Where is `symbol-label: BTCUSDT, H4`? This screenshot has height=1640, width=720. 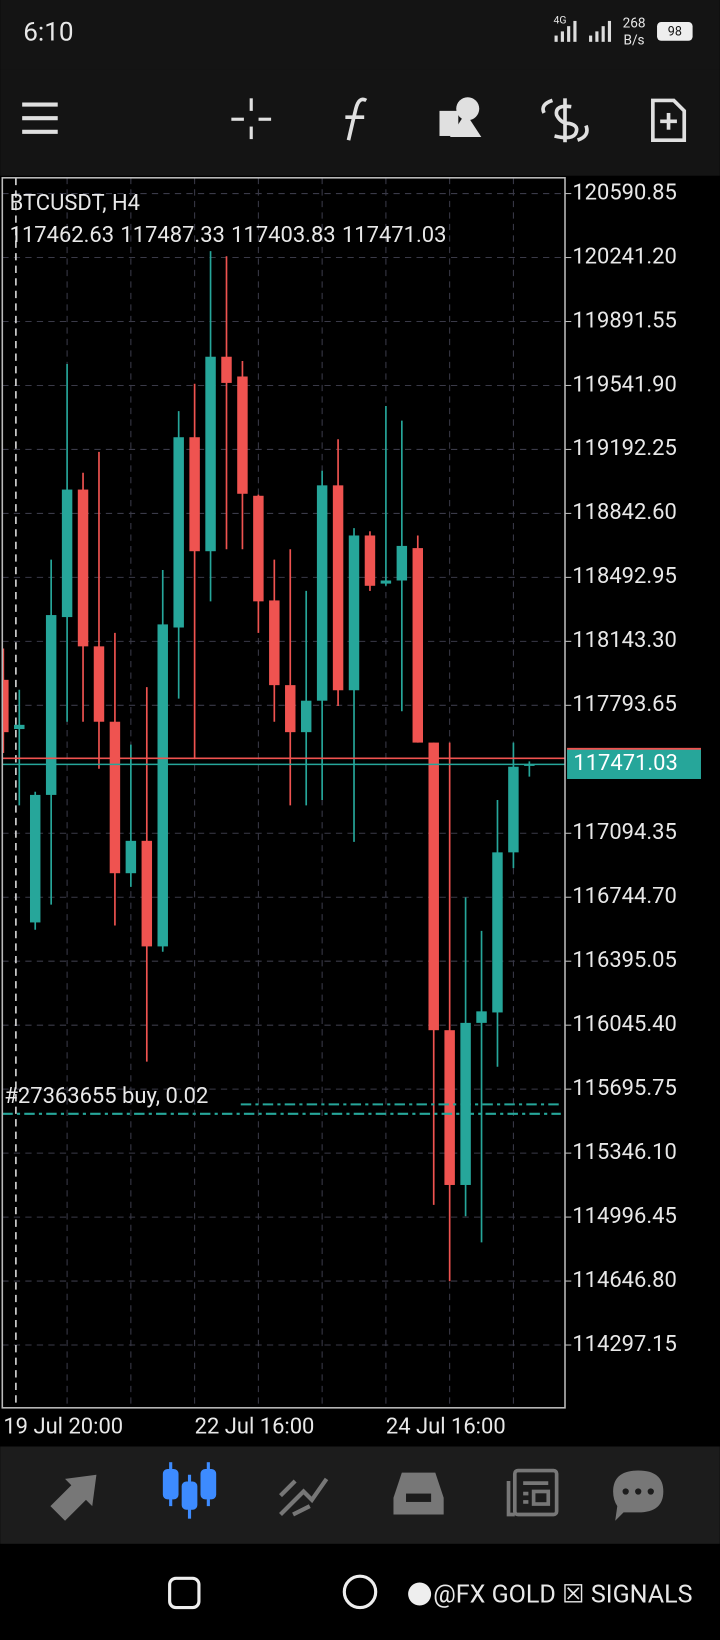
symbol-label: BTCUSDT, H4 is located at coordinates (75, 203).